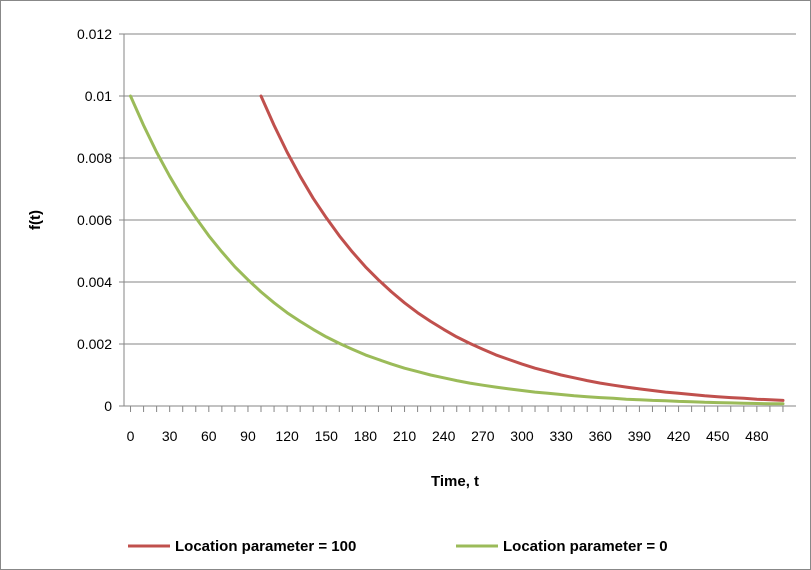 This screenshot has width=811, height=570. I want to click on x-tick-label: 300, so click(522, 436).